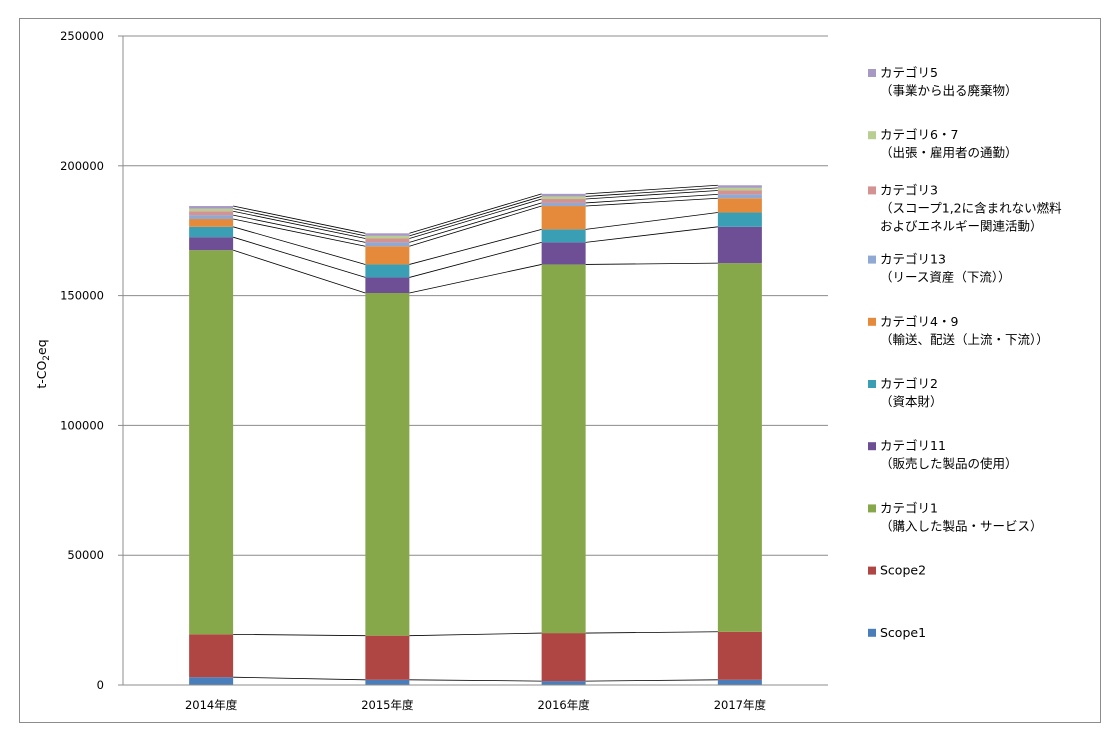 This screenshot has height=742, width=1115. What do you see at coordinates (903, 632) in the screenshot?
I see `legend-label: Scope1` at bounding box center [903, 632].